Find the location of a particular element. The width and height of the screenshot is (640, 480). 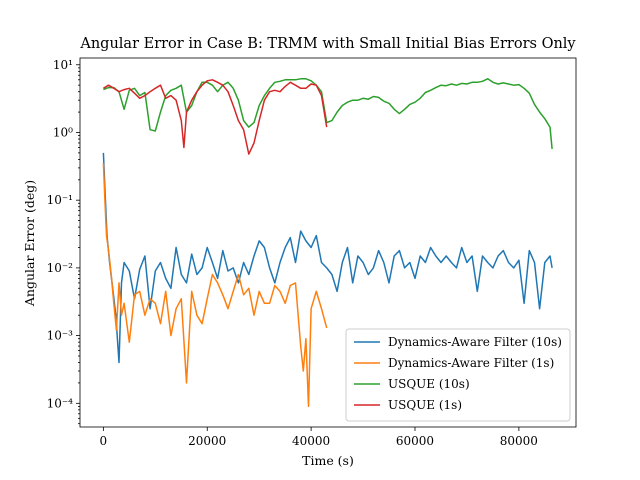

y-axis: 10⁻⁴ 10⁻³ 10⁻² 10⁻¹ 10⁰ 10¹ is located at coordinates (63, 241).